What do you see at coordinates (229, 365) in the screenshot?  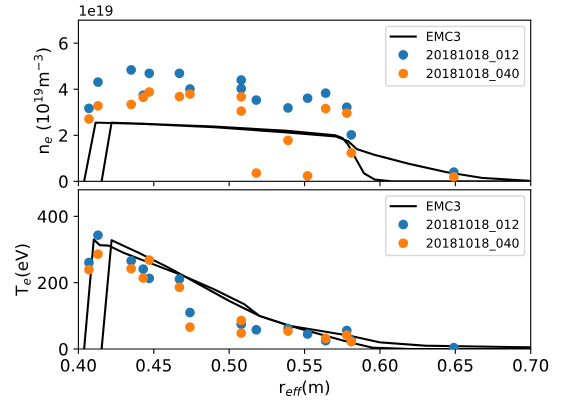 I see `x-tick-label: 0.50` at bounding box center [229, 365].